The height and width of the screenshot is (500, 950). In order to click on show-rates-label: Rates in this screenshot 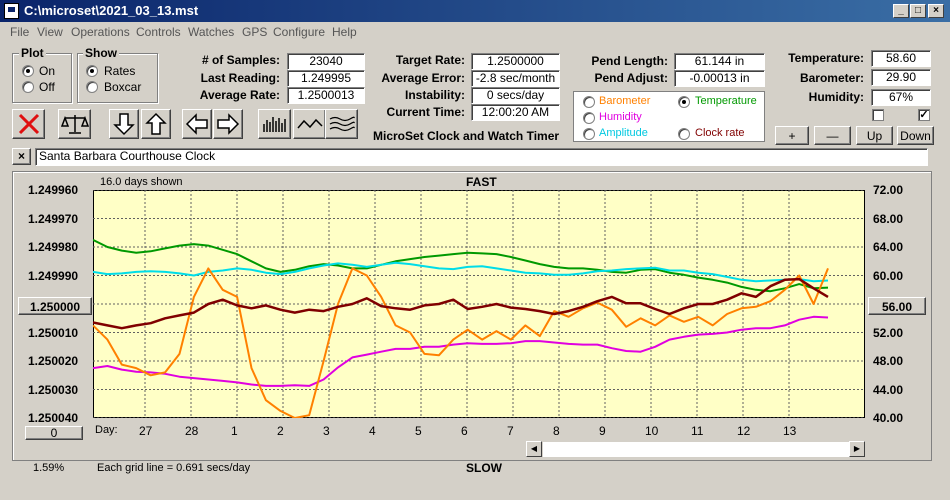, I will do `click(120, 71)`.